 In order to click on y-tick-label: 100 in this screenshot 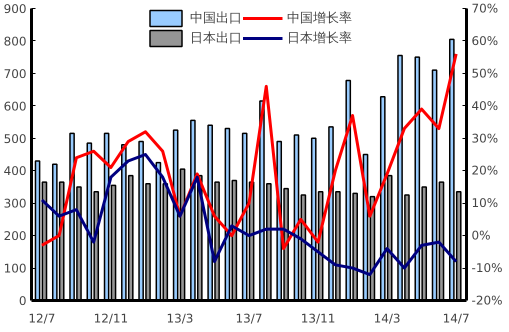, I will do `click(15, 269)`.